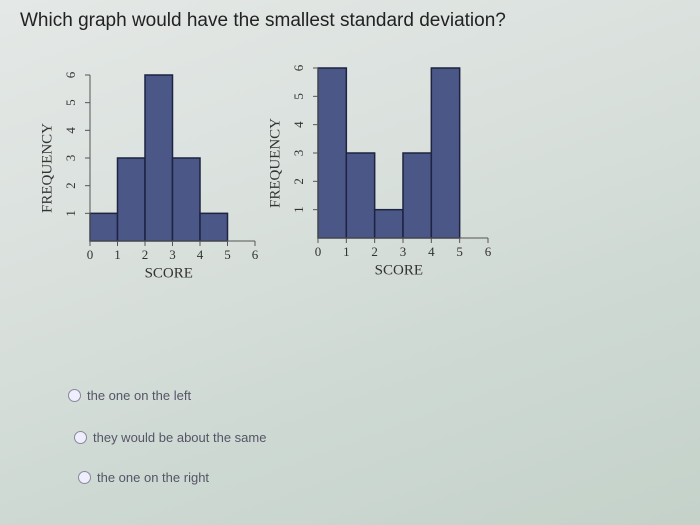 The image size is (700, 525). Describe the element at coordinates (180, 437) in the screenshot. I see `option-label: they would be about the same` at that location.